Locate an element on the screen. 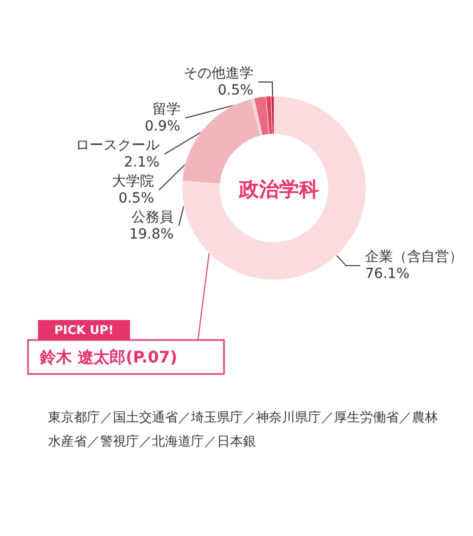 This screenshot has height=536, width=473. data-label: 2.1% is located at coordinates (142, 162).